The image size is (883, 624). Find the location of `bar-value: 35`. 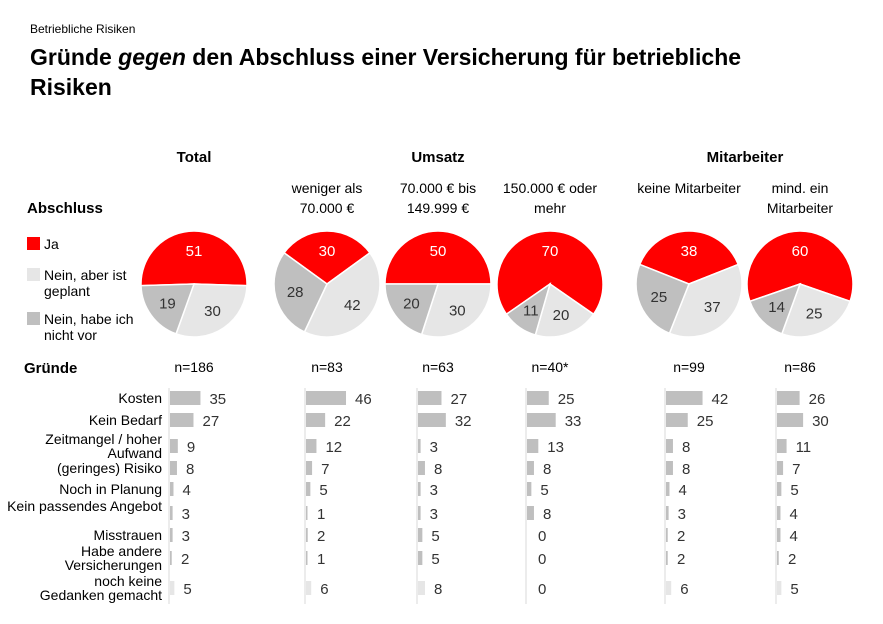

bar-value: 35 is located at coordinates (217, 399).